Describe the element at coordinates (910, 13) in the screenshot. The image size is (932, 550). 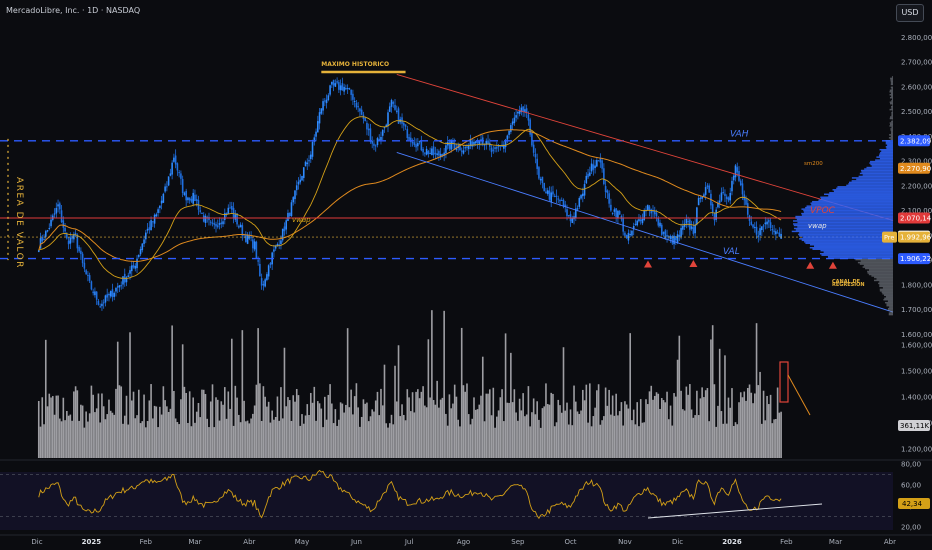
I see `currency-button: USD` at that location.